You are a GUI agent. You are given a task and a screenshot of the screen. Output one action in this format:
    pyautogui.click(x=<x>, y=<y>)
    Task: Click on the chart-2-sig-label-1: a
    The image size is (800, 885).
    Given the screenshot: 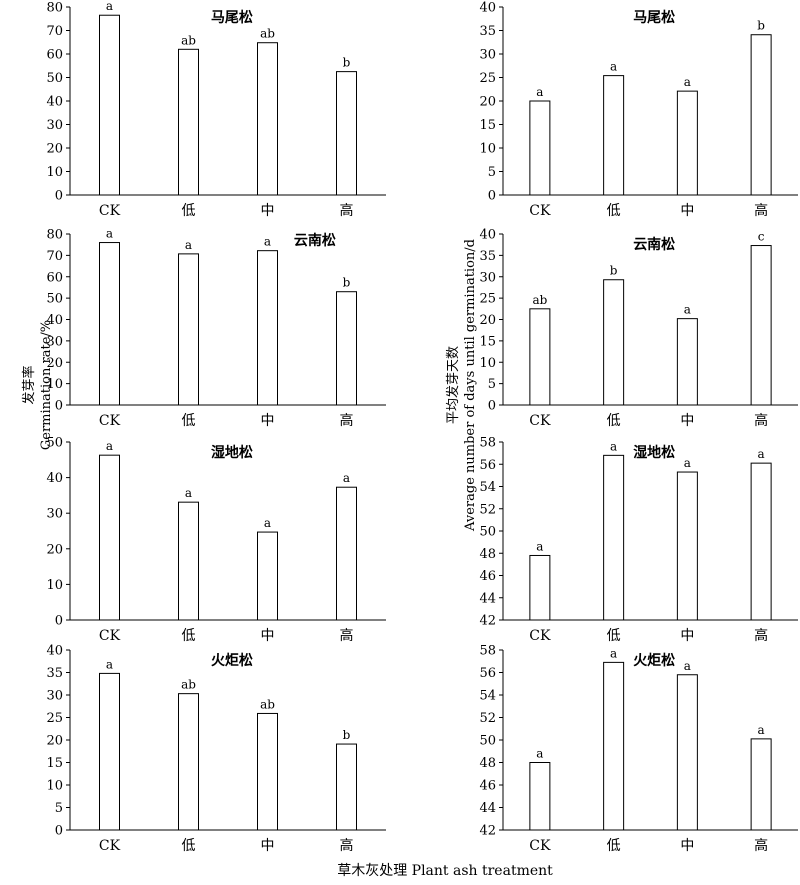 What is the action you would take?
    pyautogui.click(x=188, y=245)
    